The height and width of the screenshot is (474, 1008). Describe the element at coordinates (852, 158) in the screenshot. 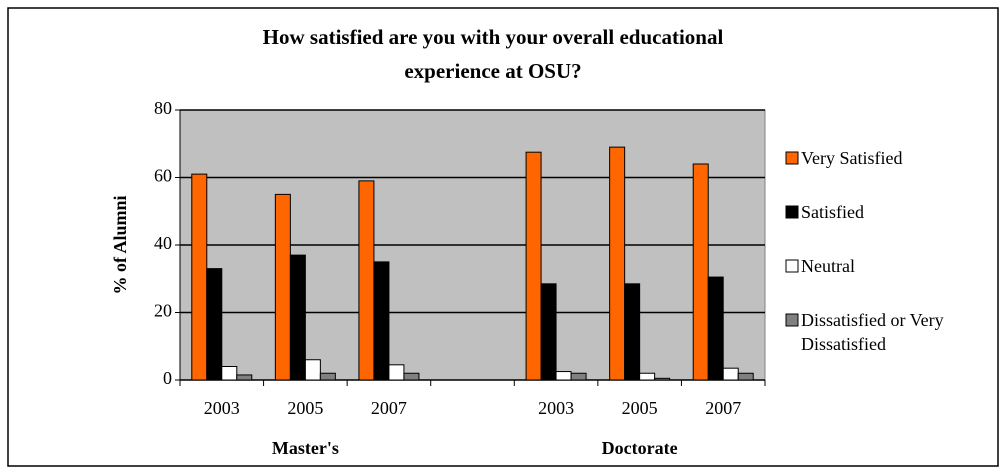

I see `legend-label: Very Satisfied` at that location.